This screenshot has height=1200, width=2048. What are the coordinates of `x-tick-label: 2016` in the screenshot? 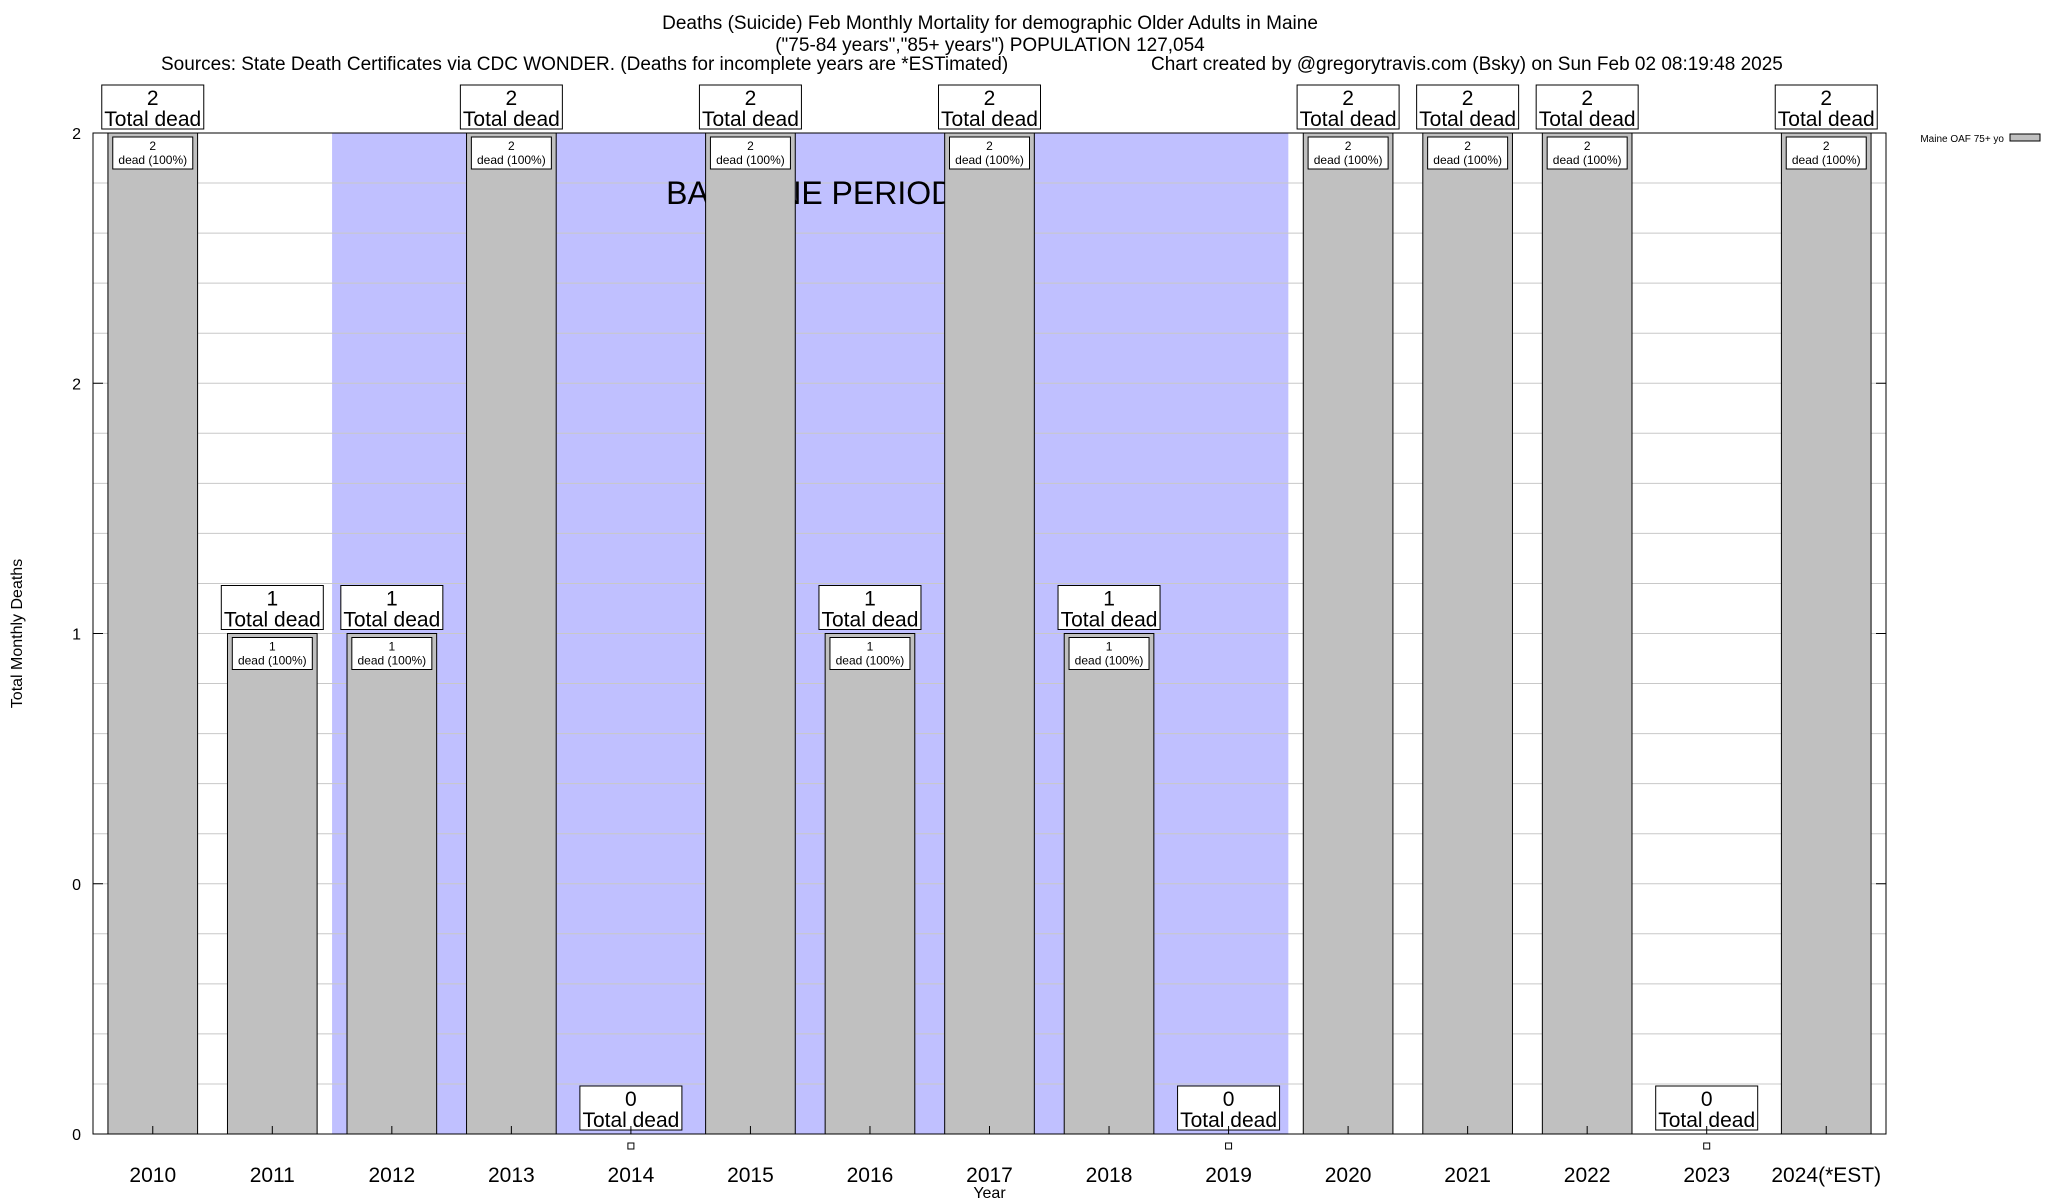 It's located at (870, 1175).